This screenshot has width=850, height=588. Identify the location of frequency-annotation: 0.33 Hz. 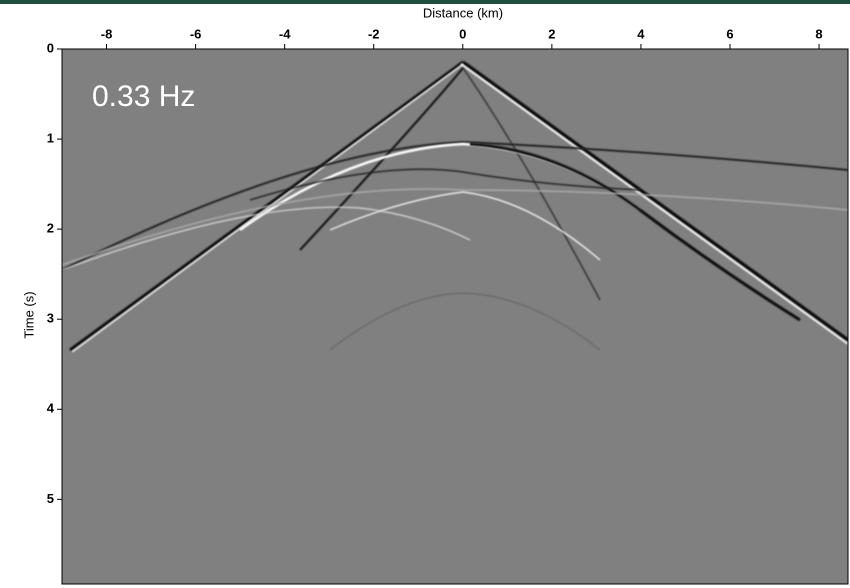
(143, 96).